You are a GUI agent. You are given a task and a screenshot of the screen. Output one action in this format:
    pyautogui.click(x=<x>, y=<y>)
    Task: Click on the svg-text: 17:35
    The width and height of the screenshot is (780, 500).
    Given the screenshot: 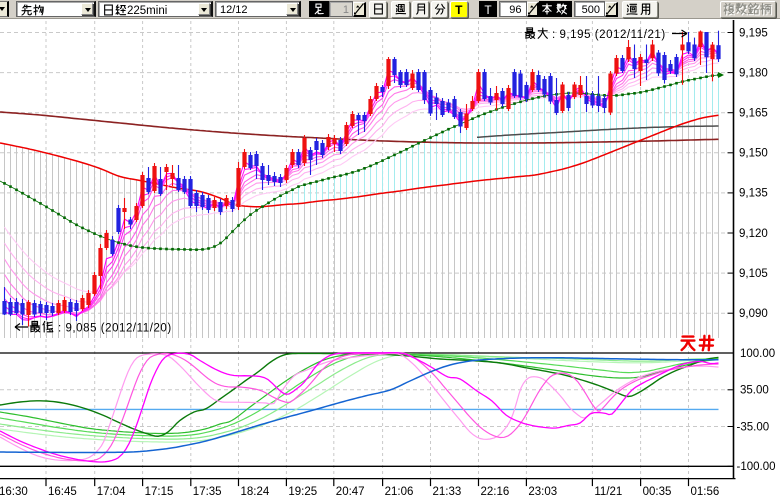 What is the action you would take?
    pyautogui.click(x=207, y=492)
    